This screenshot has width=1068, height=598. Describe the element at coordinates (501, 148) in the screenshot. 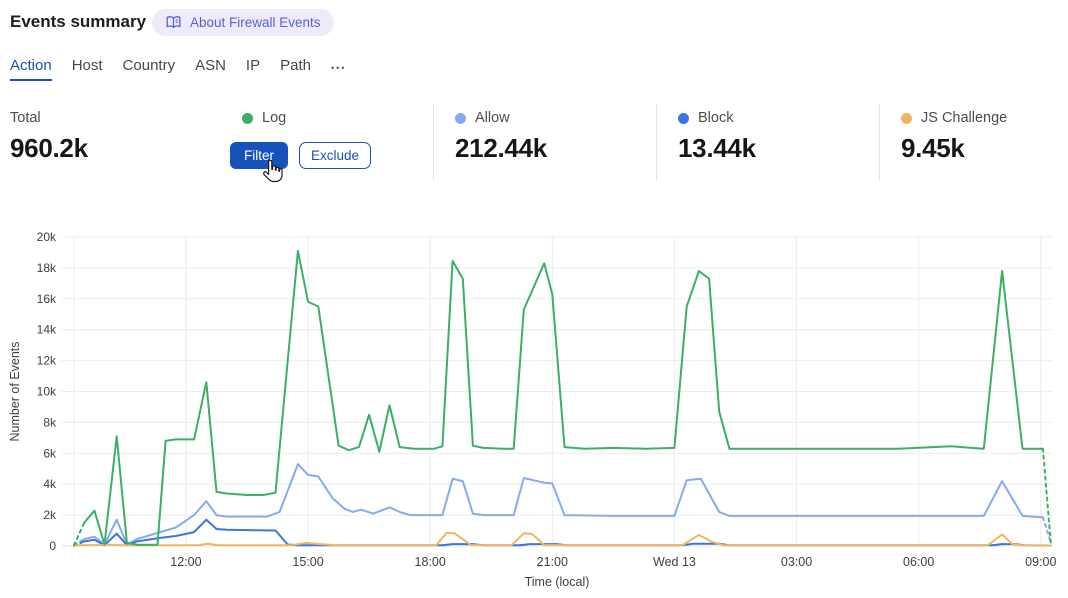

I see `allow-value: 212.44k` at that location.